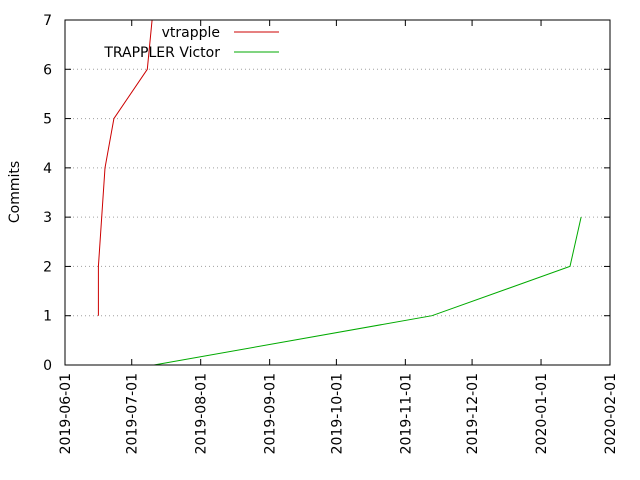 The height and width of the screenshot is (480, 640). What do you see at coordinates (133, 413) in the screenshot?
I see `x-tick-label: 2019-07-01` at bounding box center [133, 413].